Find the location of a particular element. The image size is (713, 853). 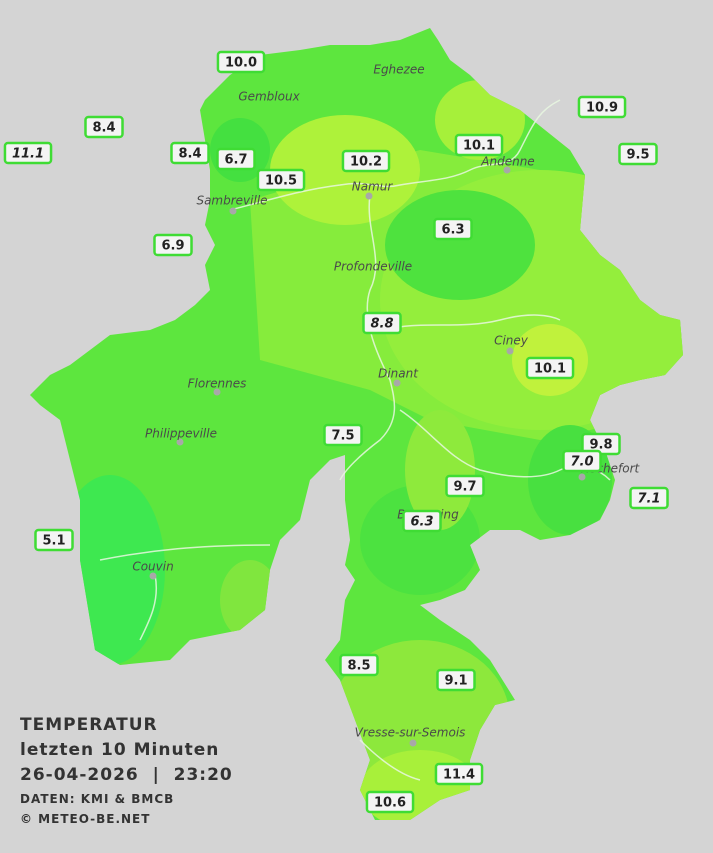

town-name: Ciney is located at coordinates (511, 341).